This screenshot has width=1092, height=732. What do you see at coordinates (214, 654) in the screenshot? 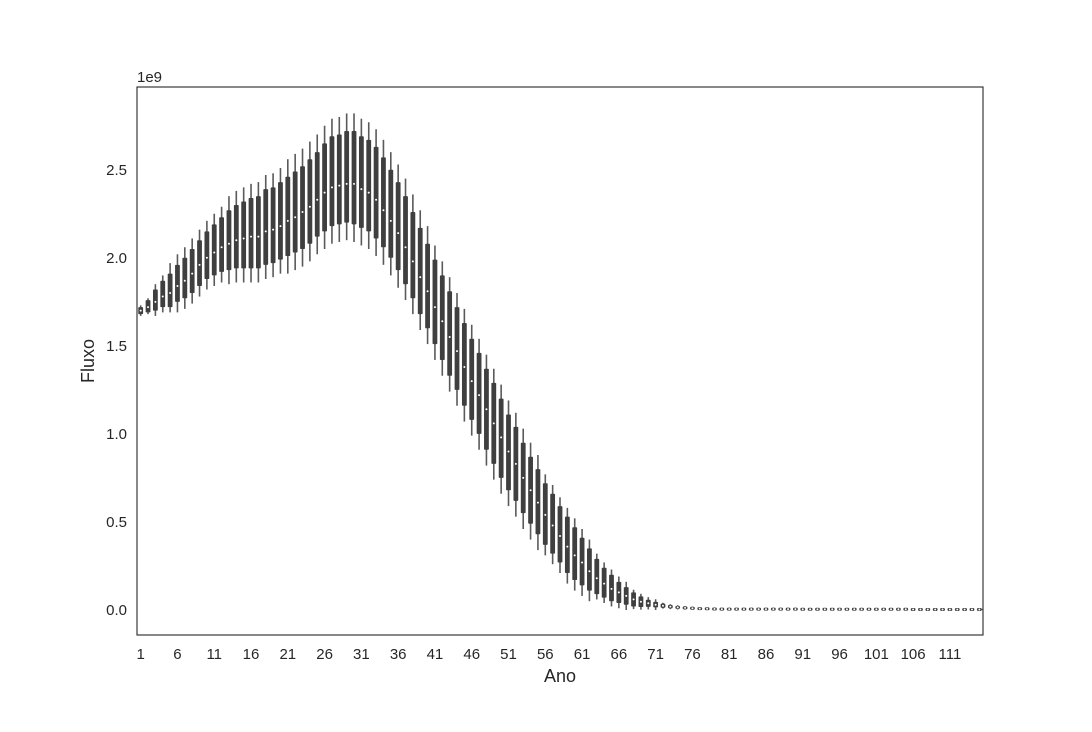
I see `x-tick-label: 11` at bounding box center [214, 654].